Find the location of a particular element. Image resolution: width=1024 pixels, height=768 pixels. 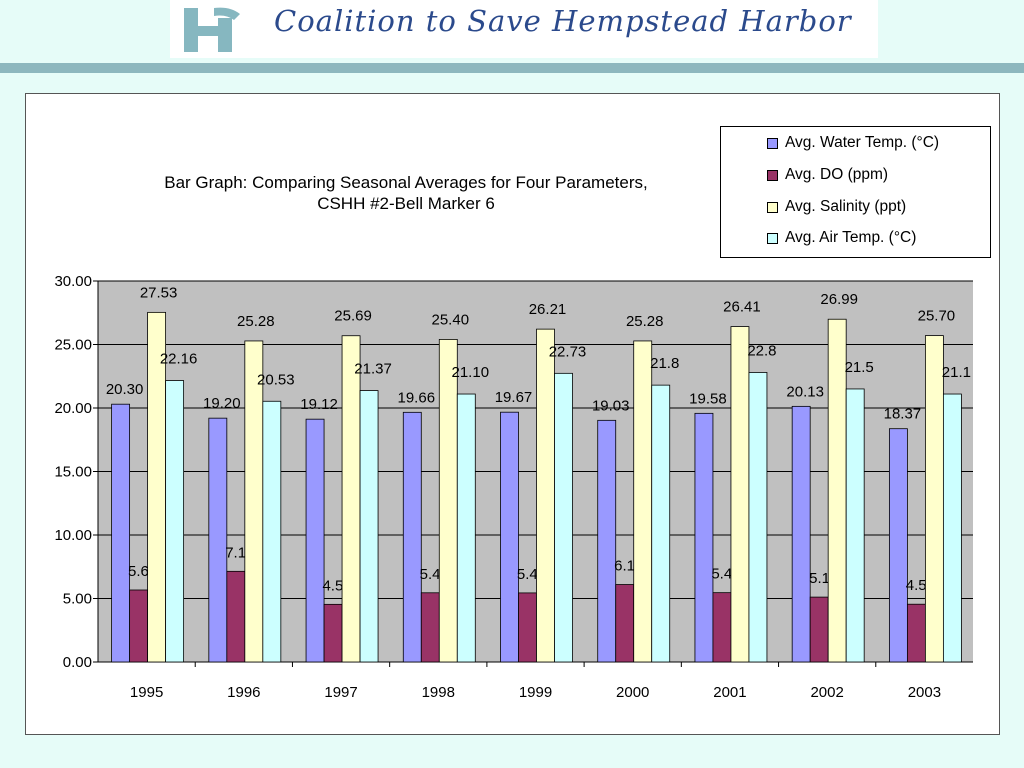

data-label-air-temp: 21.8 is located at coordinates (664, 363).